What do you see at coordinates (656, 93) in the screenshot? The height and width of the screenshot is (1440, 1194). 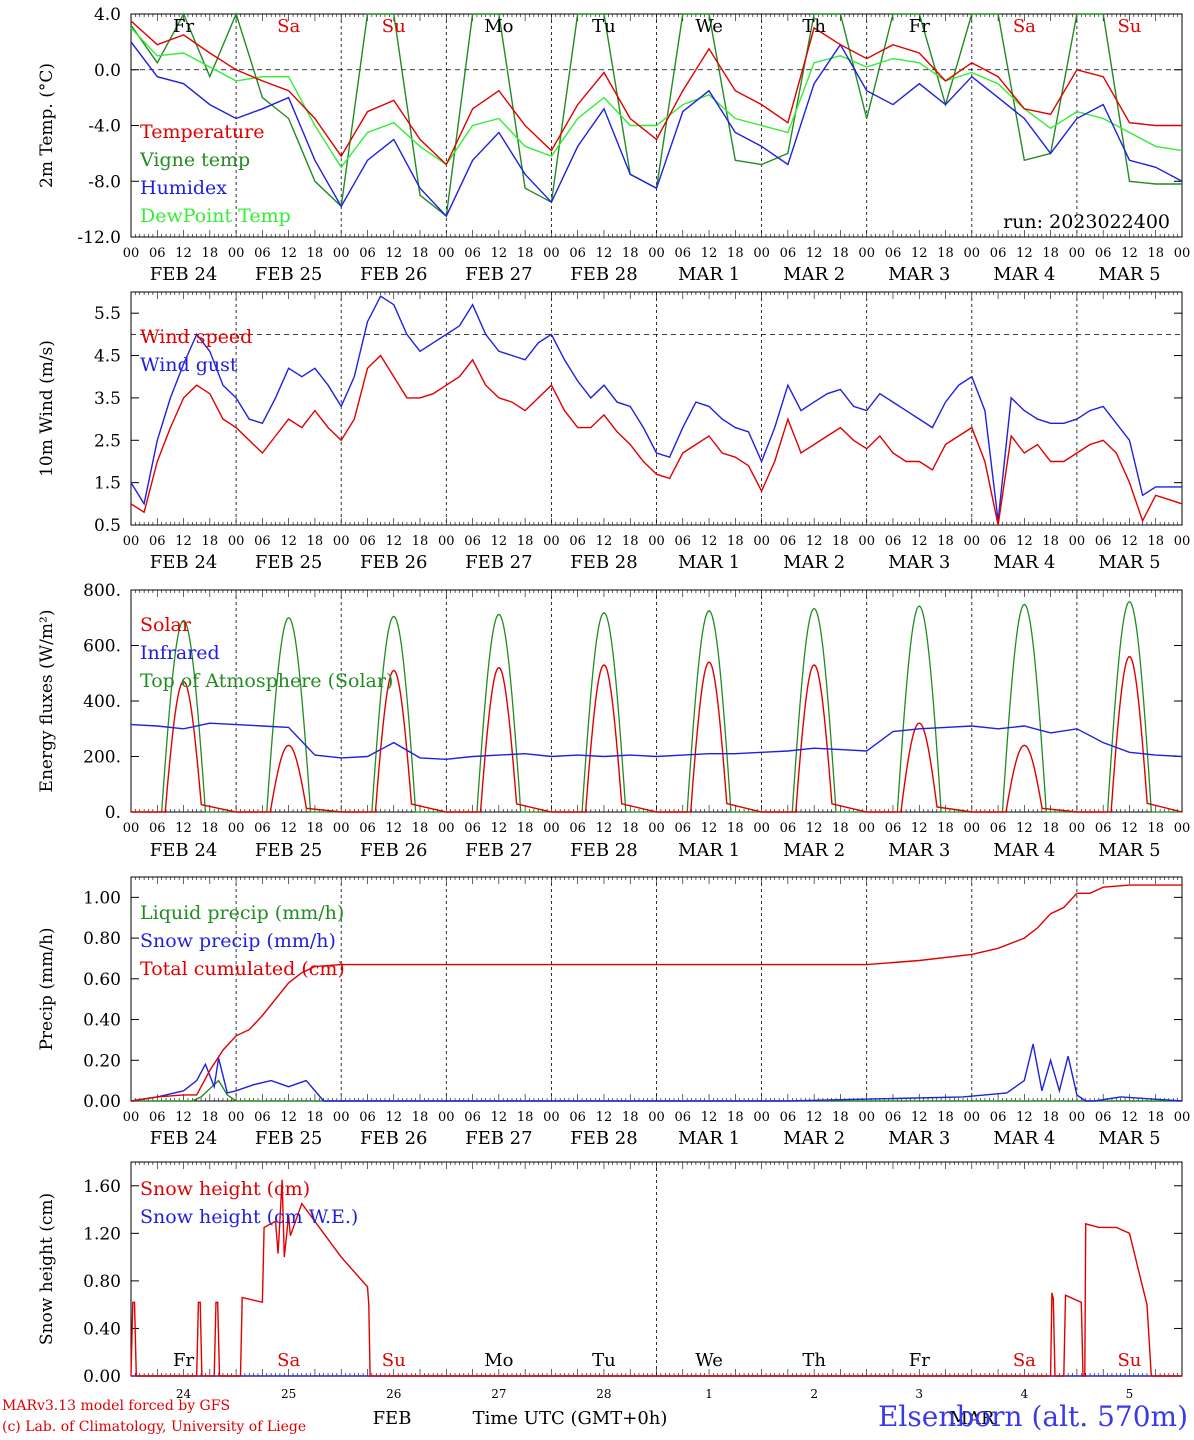 I see `series-temperature` at bounding box center [656, 93].